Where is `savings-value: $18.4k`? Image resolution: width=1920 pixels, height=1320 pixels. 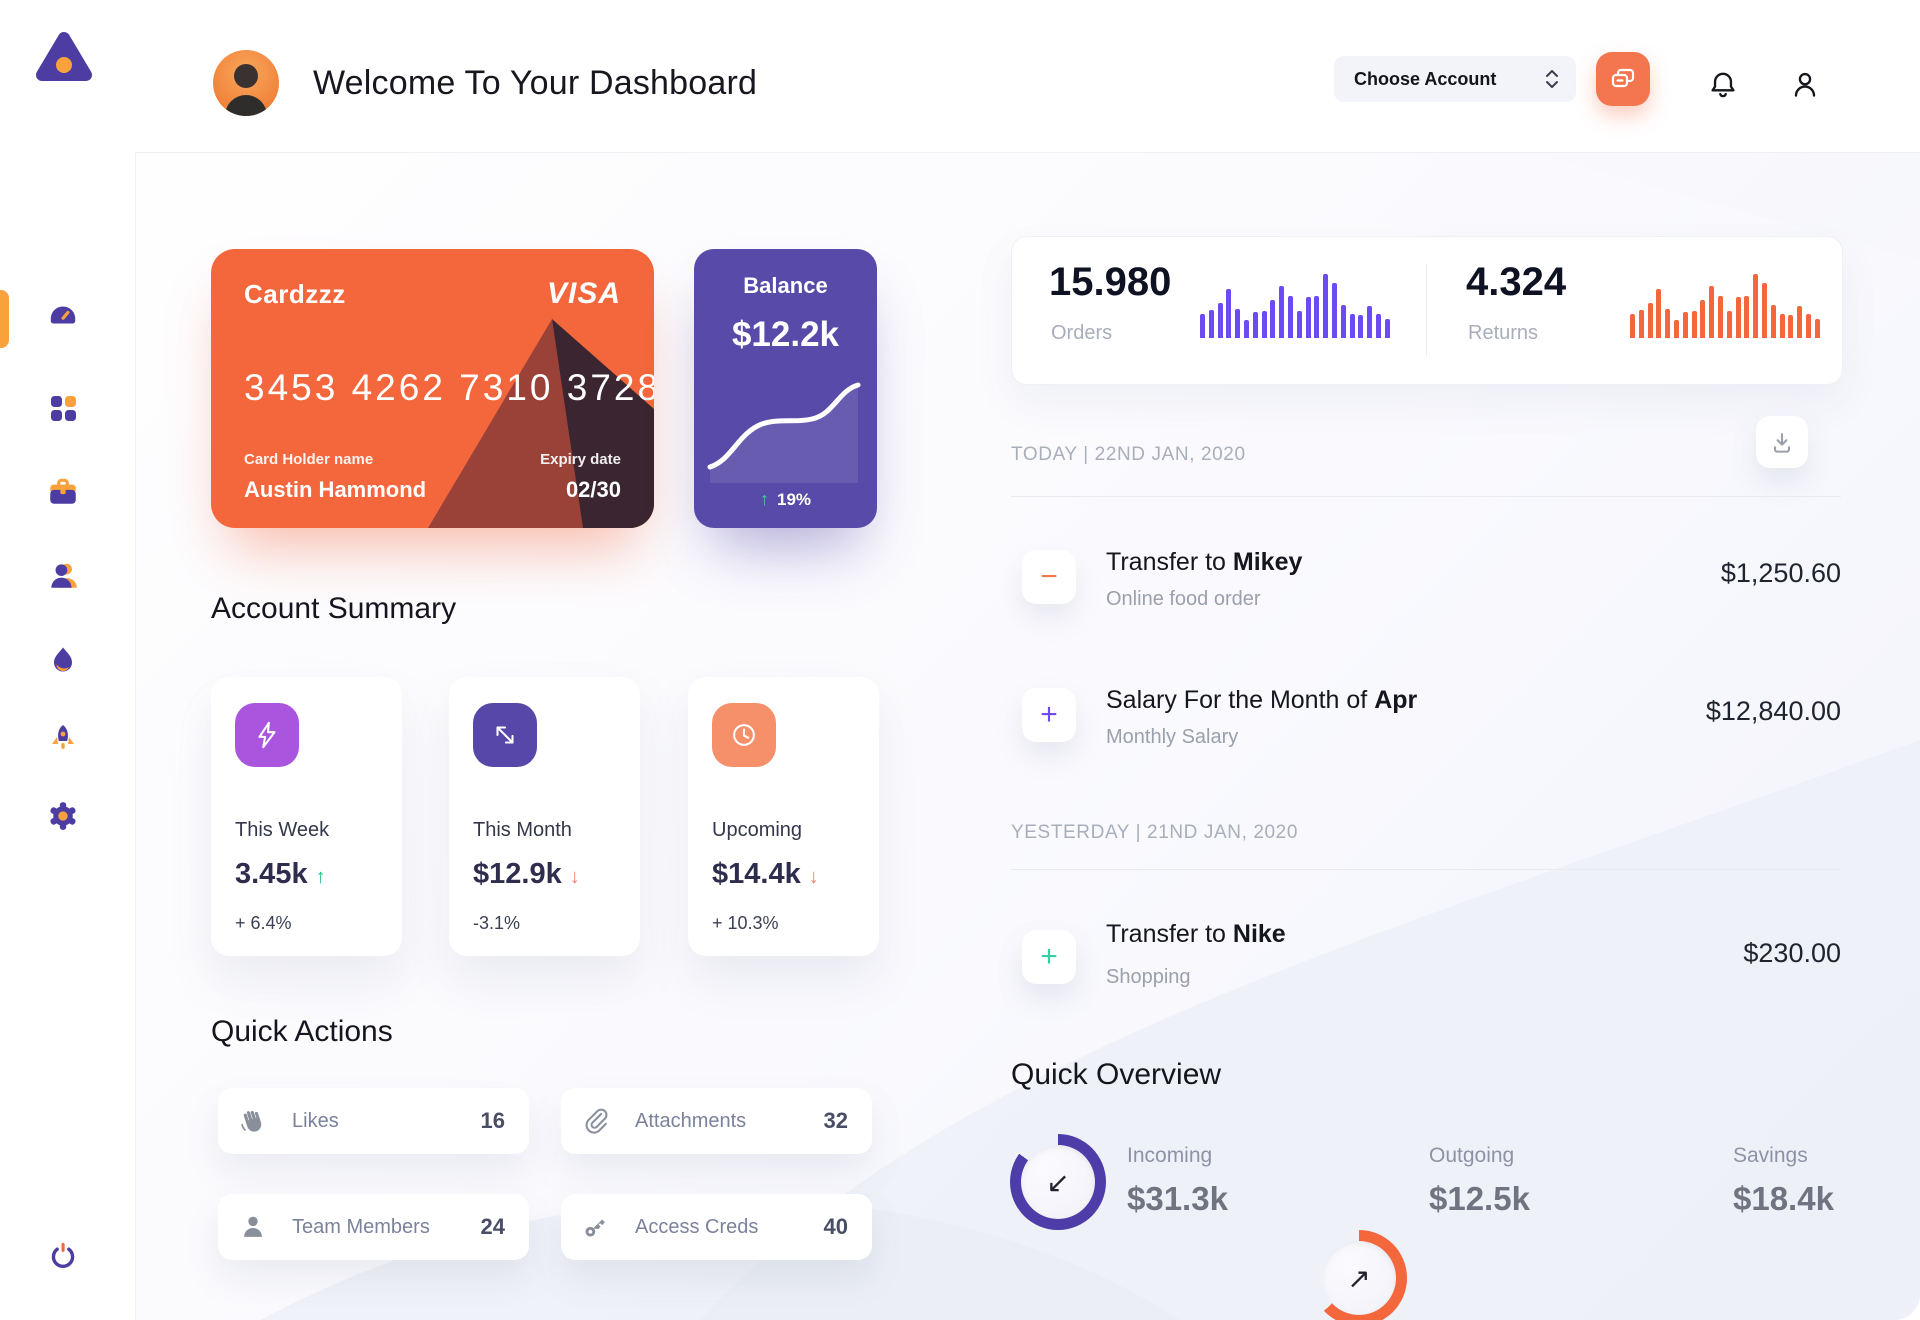 savings-value: $18.4k is located at coordinates (1783, 1198).